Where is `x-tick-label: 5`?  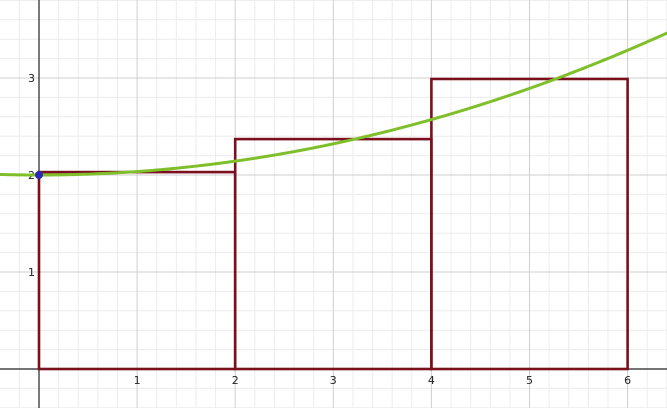
x-tick-label: 5 is located at coordinates (529, 380).